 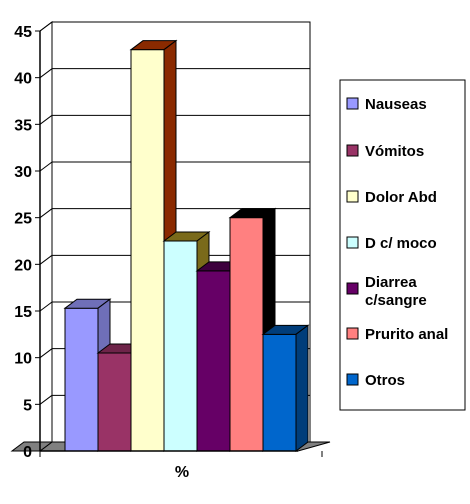 I want to click on bar-side, so click(x=302, y=388).